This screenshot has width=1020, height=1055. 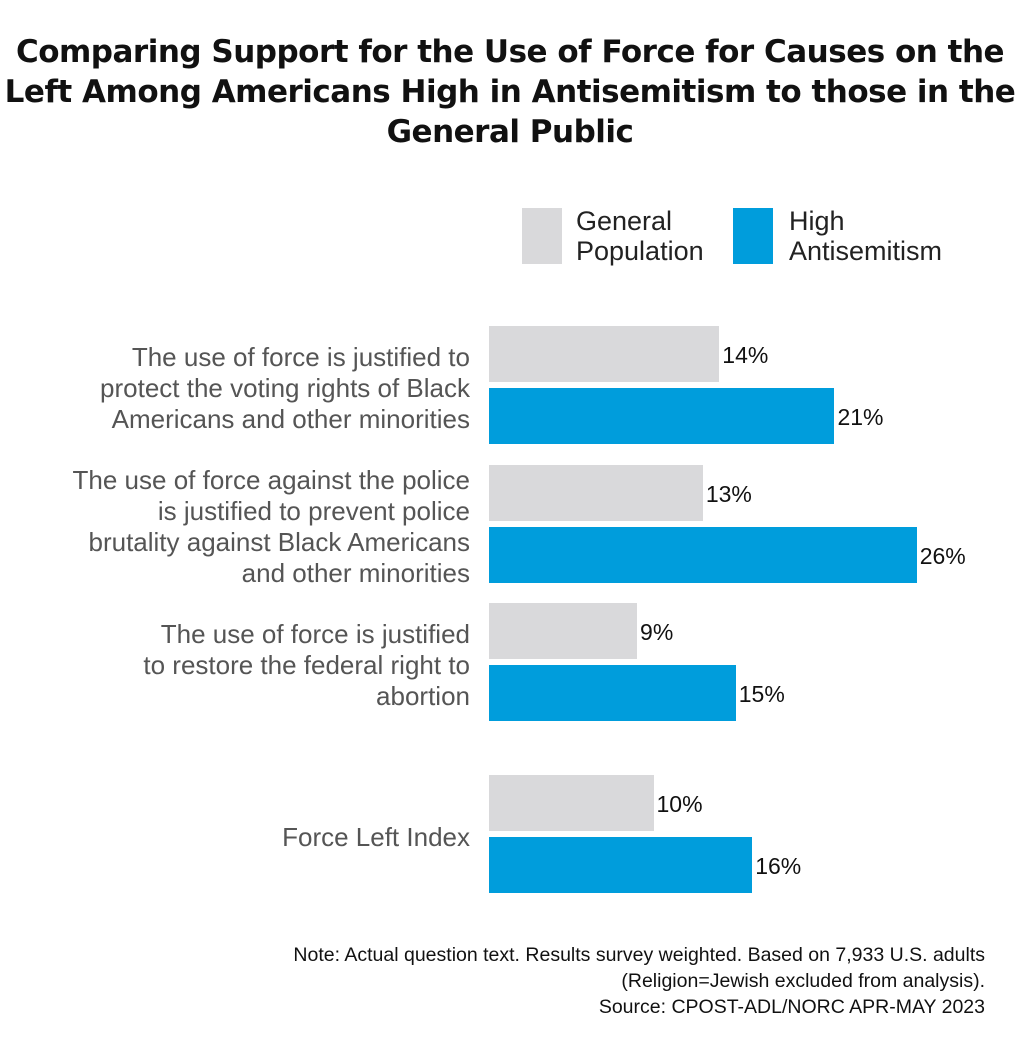 What do you see at coordinates (753, 236) in the screenshot?
I see `legend-swatch-high-antisemitism` at bounding box center [753, 236].